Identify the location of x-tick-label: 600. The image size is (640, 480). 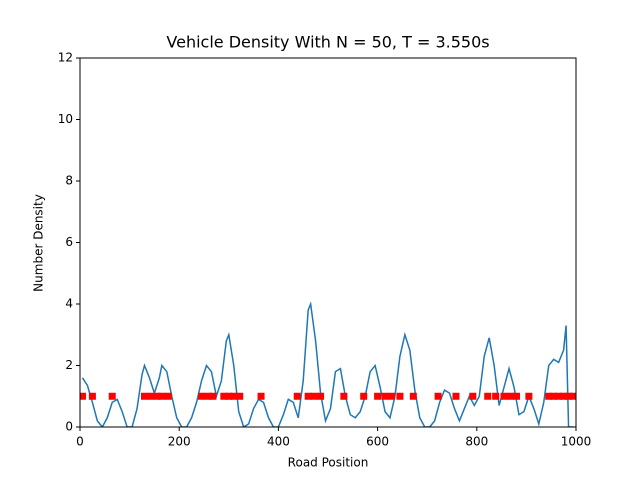
(377, 442).